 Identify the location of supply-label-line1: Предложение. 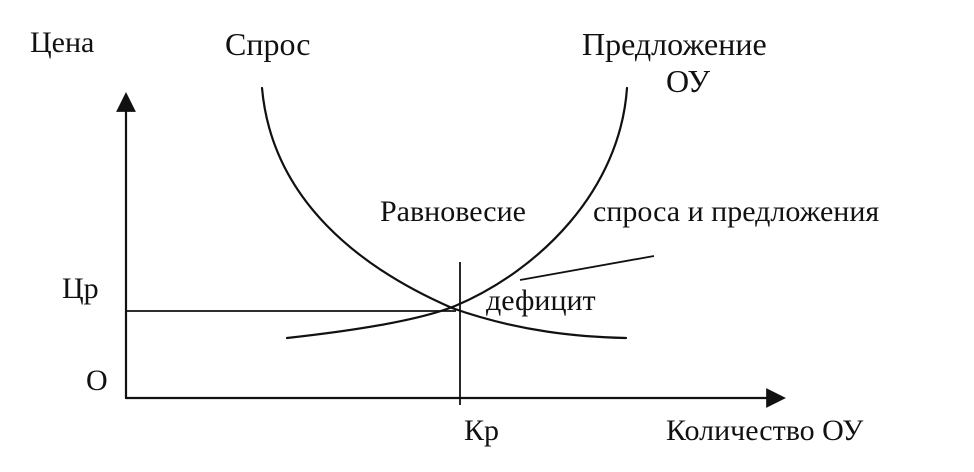
(674, 44).